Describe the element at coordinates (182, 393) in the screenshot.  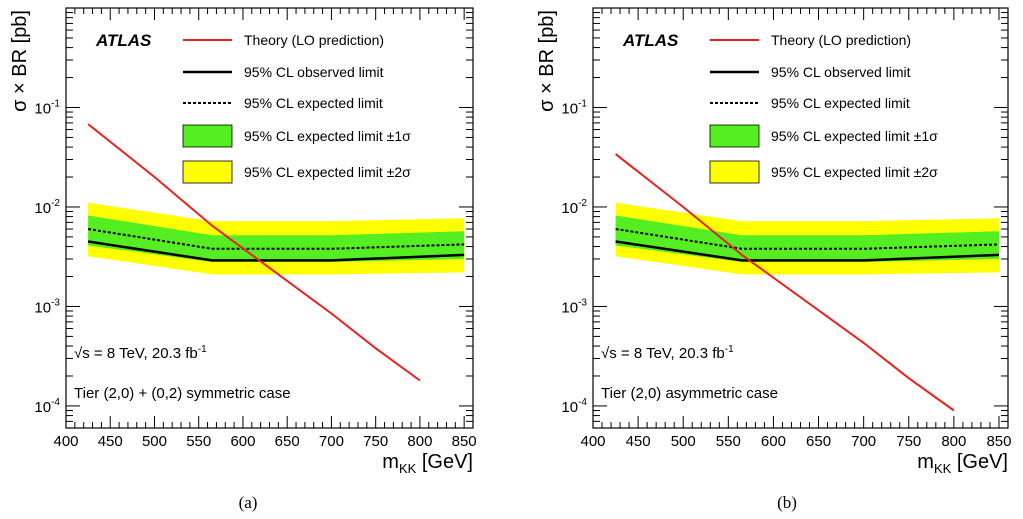
I see `case-label: Tier (2,0) + (0,2) symmetric case` at that location.